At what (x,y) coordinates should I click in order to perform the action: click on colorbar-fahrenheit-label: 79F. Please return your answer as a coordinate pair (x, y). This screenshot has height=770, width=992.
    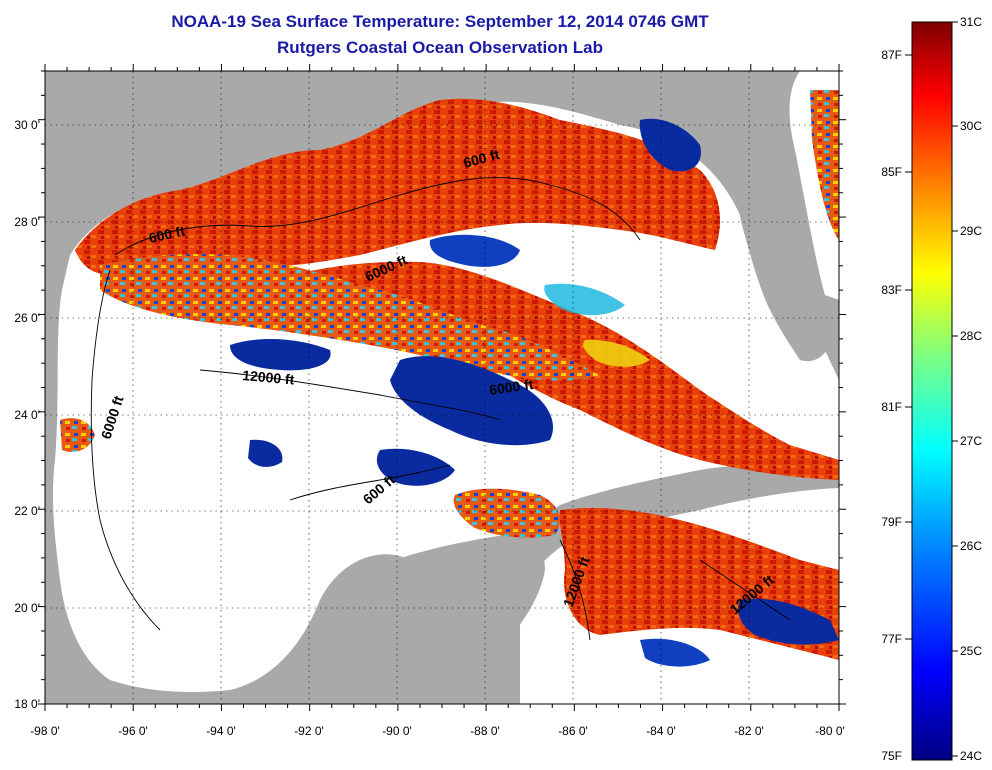
    Looking at the image, I should click on (891, 522).